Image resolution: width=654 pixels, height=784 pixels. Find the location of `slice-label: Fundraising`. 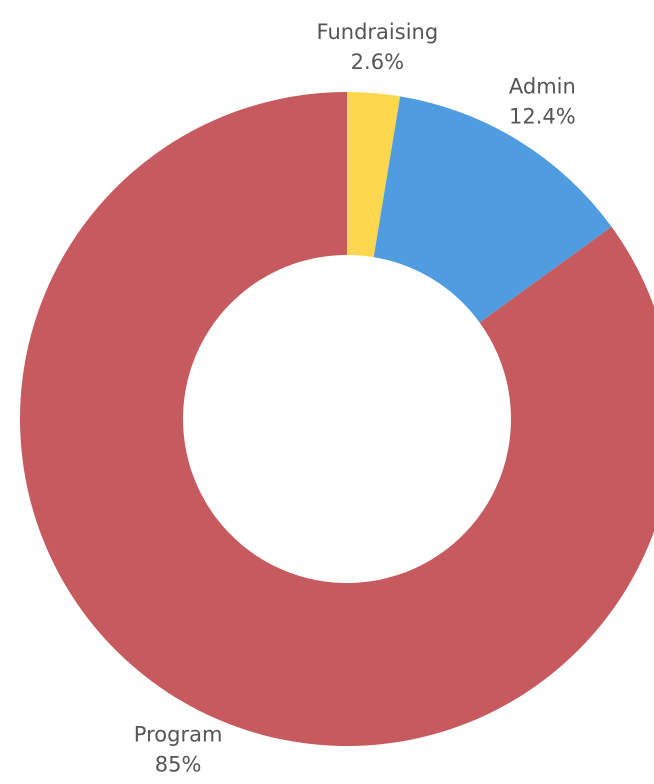

slice-label: Fundraising is located at coordinates (378, 32).